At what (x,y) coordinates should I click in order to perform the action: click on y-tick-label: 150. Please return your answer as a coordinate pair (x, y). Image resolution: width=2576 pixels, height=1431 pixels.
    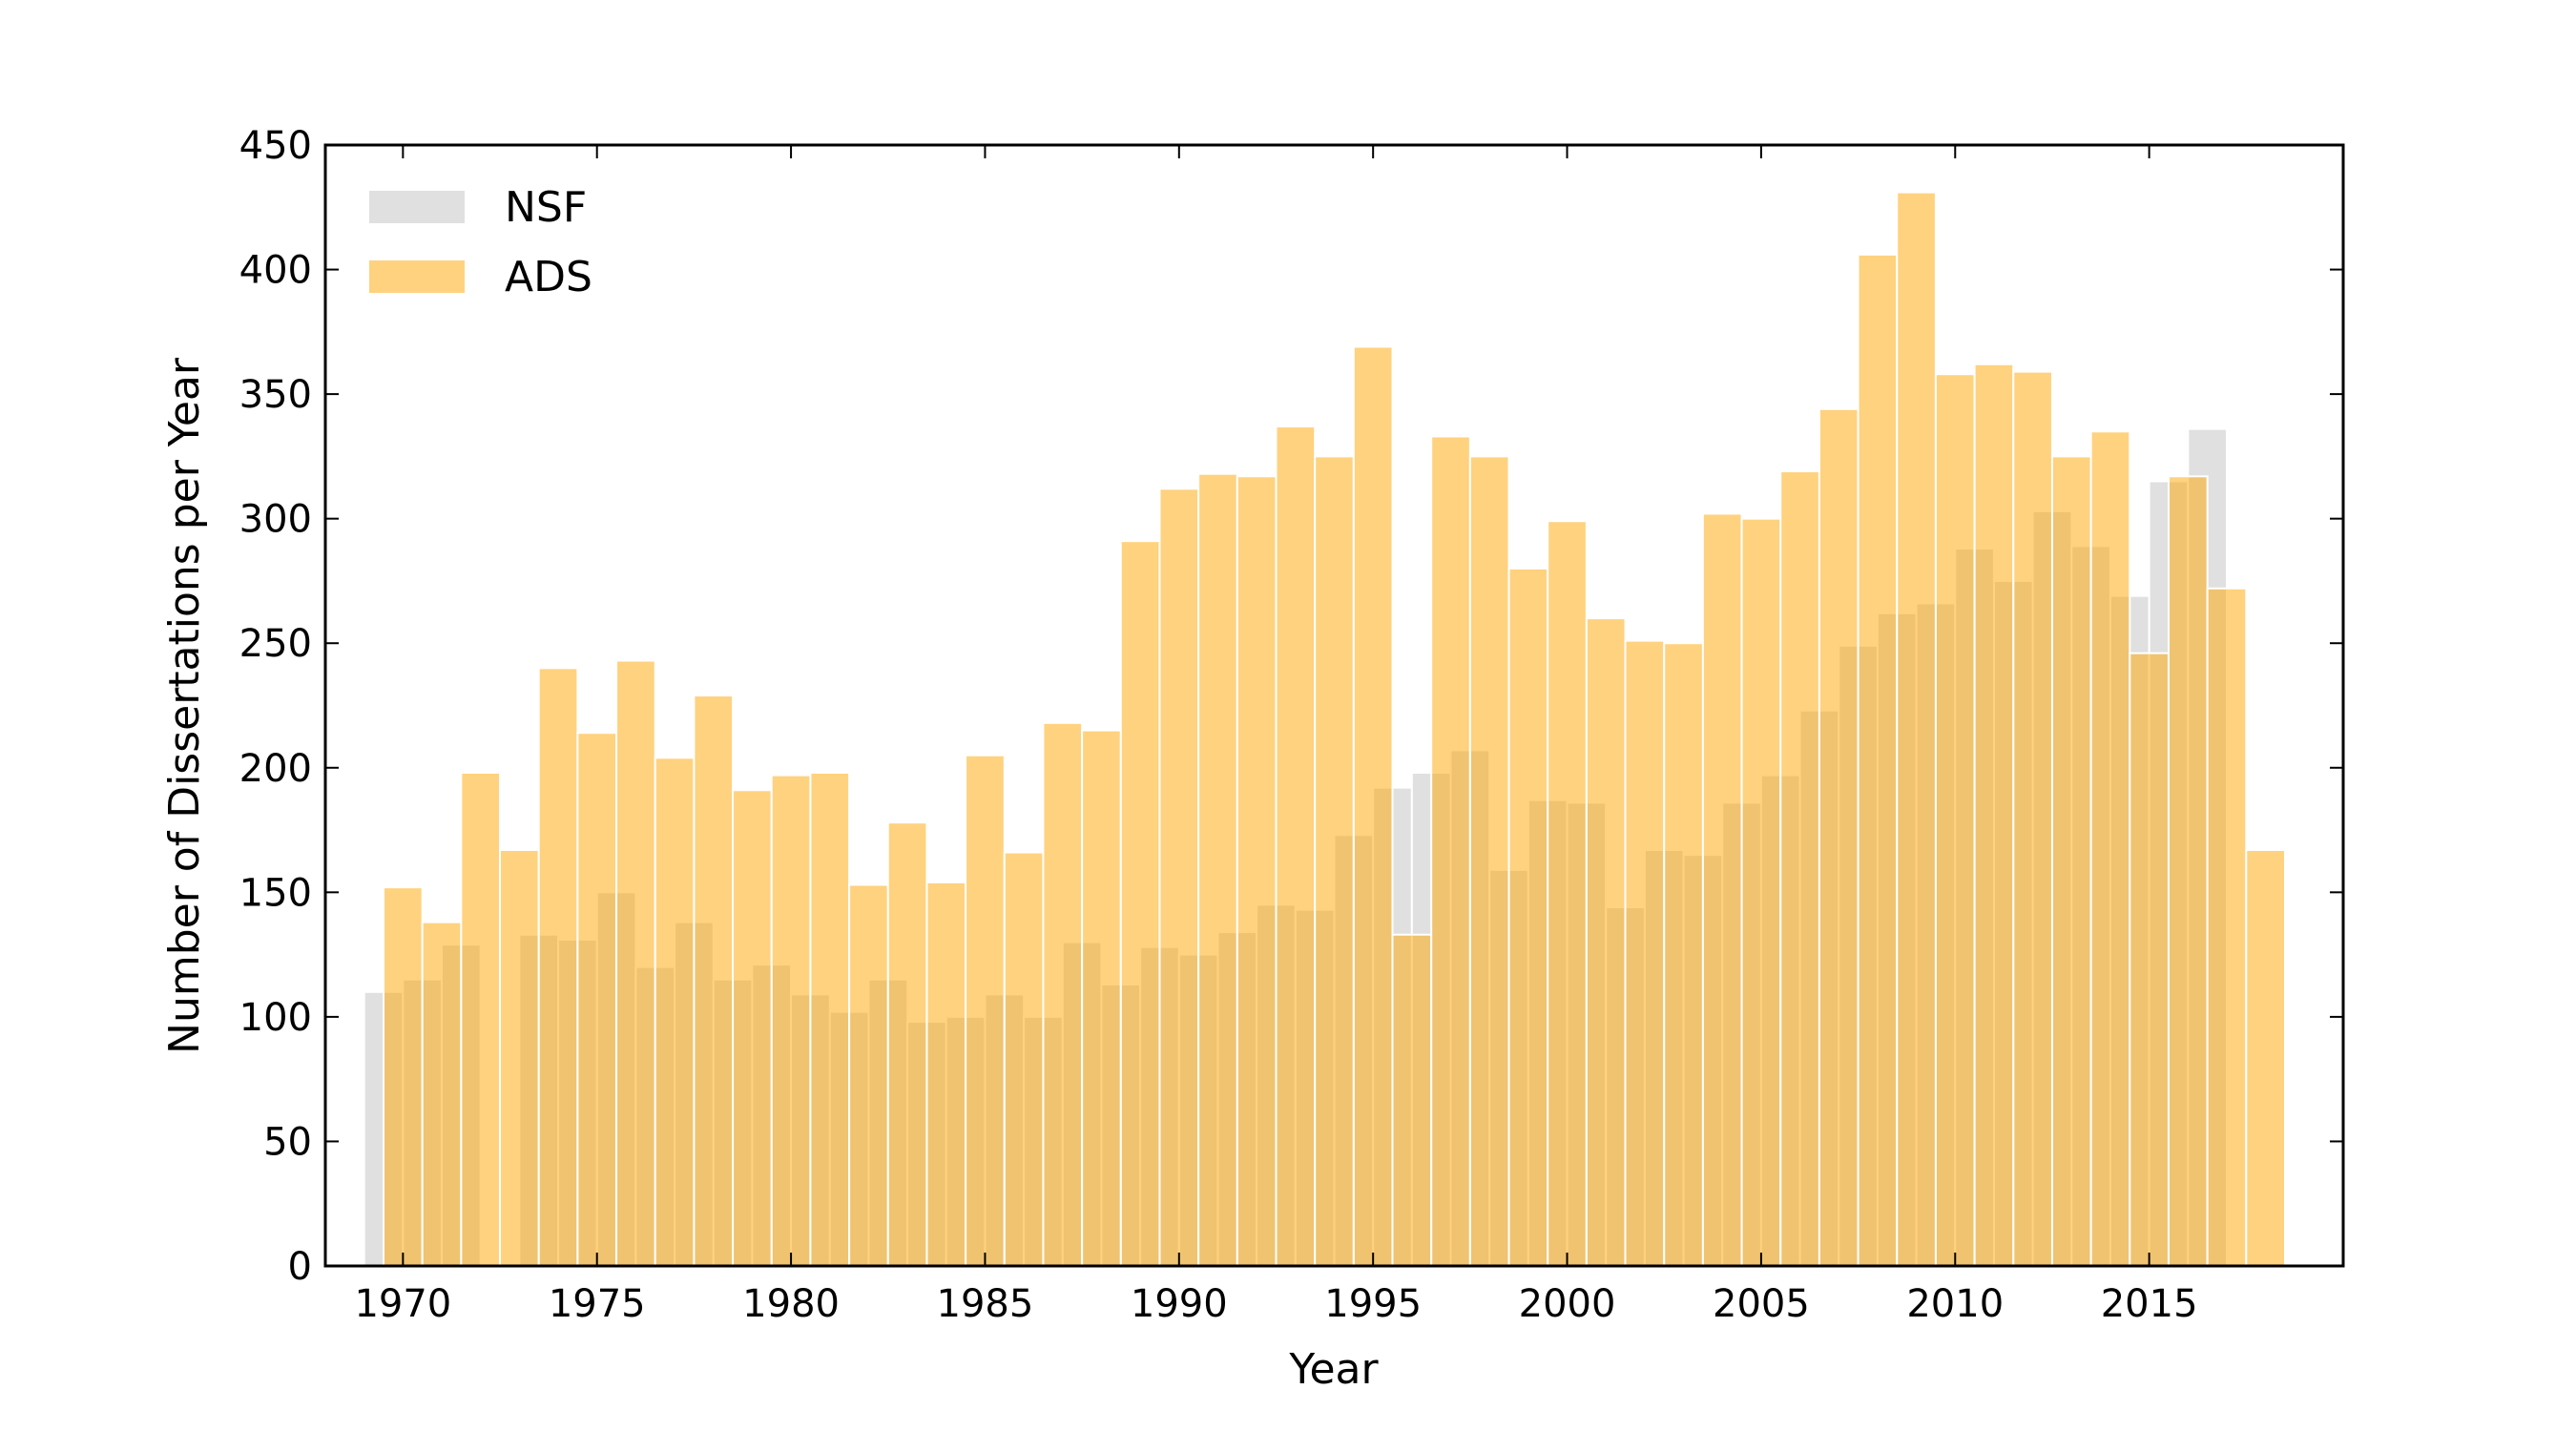
    Looking at the image, I should click on (275, 893).